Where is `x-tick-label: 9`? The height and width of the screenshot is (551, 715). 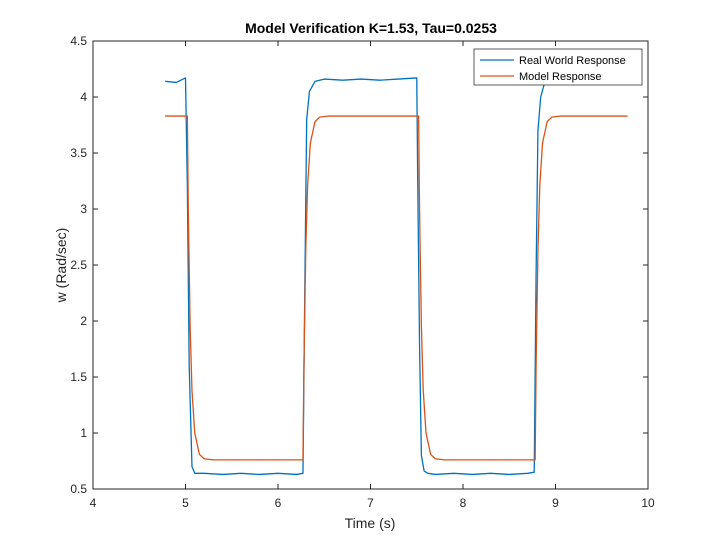
x-tick-label: 9 is located at coordinates (555, 503).